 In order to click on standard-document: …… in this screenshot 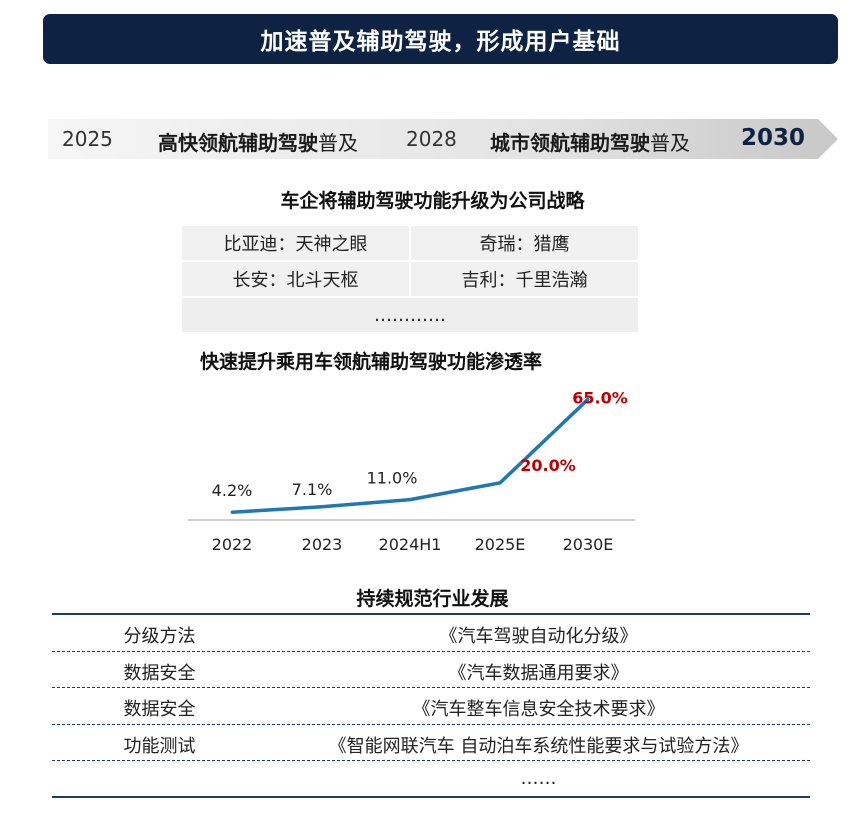, I will do `click(538, 779)`.